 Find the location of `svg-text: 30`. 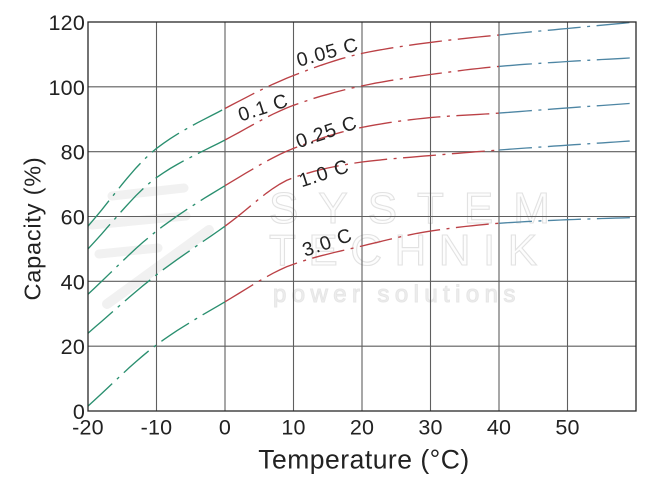

svg-text: 30 is located at coordinates (430, 428).